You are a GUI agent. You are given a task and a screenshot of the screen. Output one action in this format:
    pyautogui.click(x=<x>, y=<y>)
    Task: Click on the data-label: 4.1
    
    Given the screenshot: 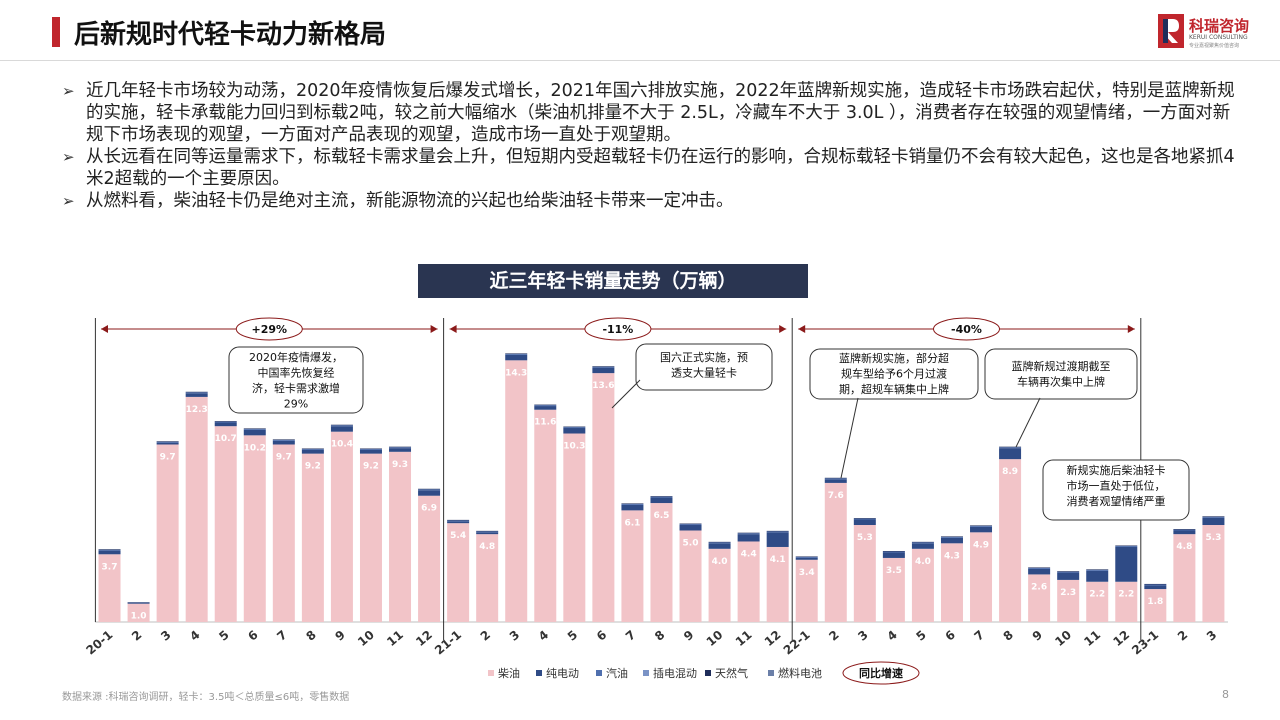 What is the action you would take?
    pyautogui.click(x=778, y=560)
    